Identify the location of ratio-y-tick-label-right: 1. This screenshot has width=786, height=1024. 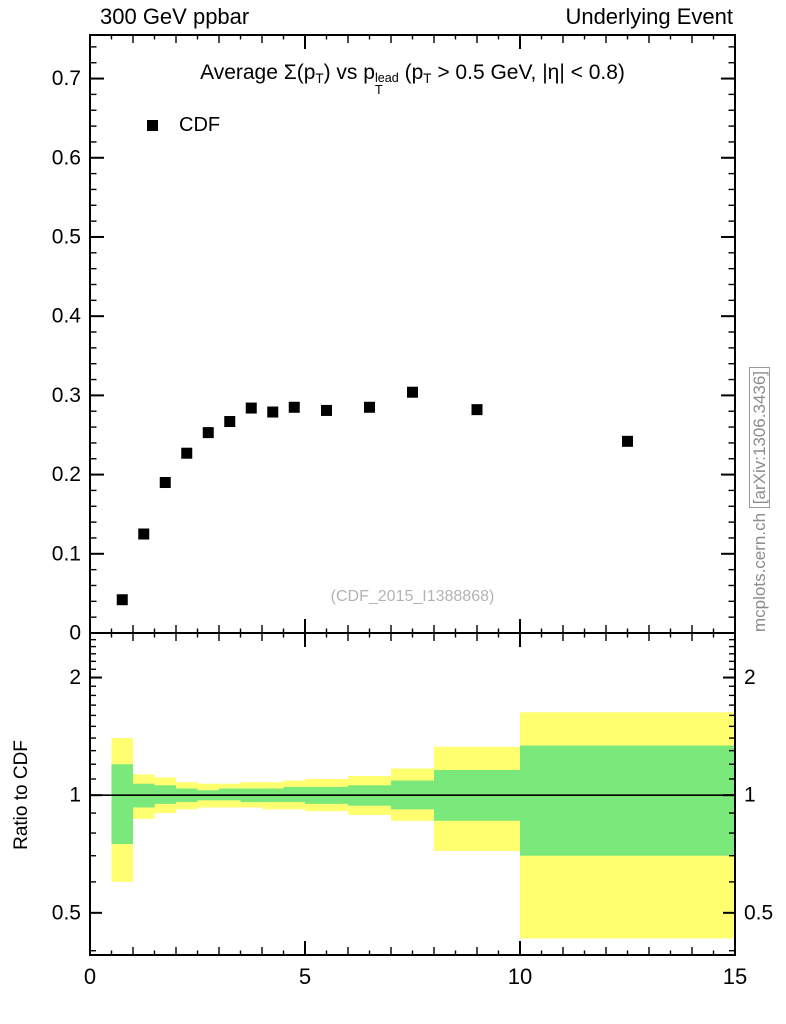
(750, 795).